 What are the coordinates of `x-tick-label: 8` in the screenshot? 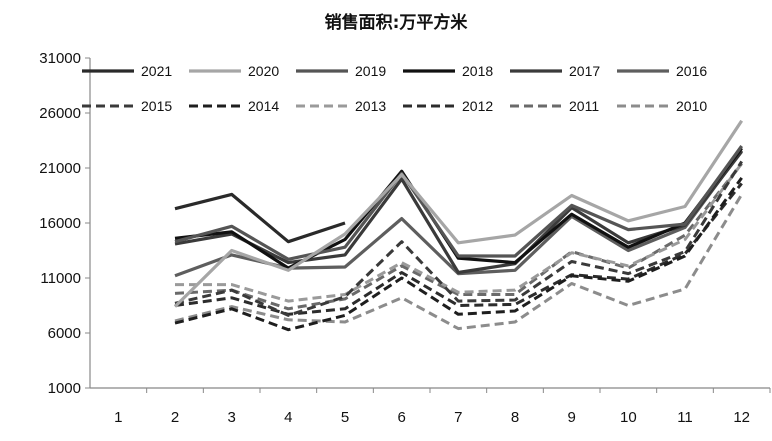 It's located at (515, 417).